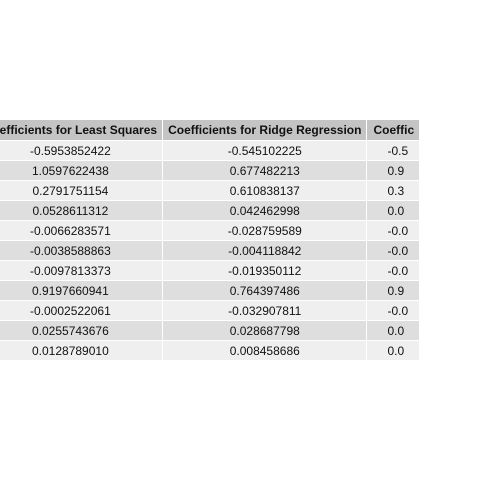 This screenshot has width=480, height=480. I want to click on partial-coef-value: -0.5, so click(398, 150).